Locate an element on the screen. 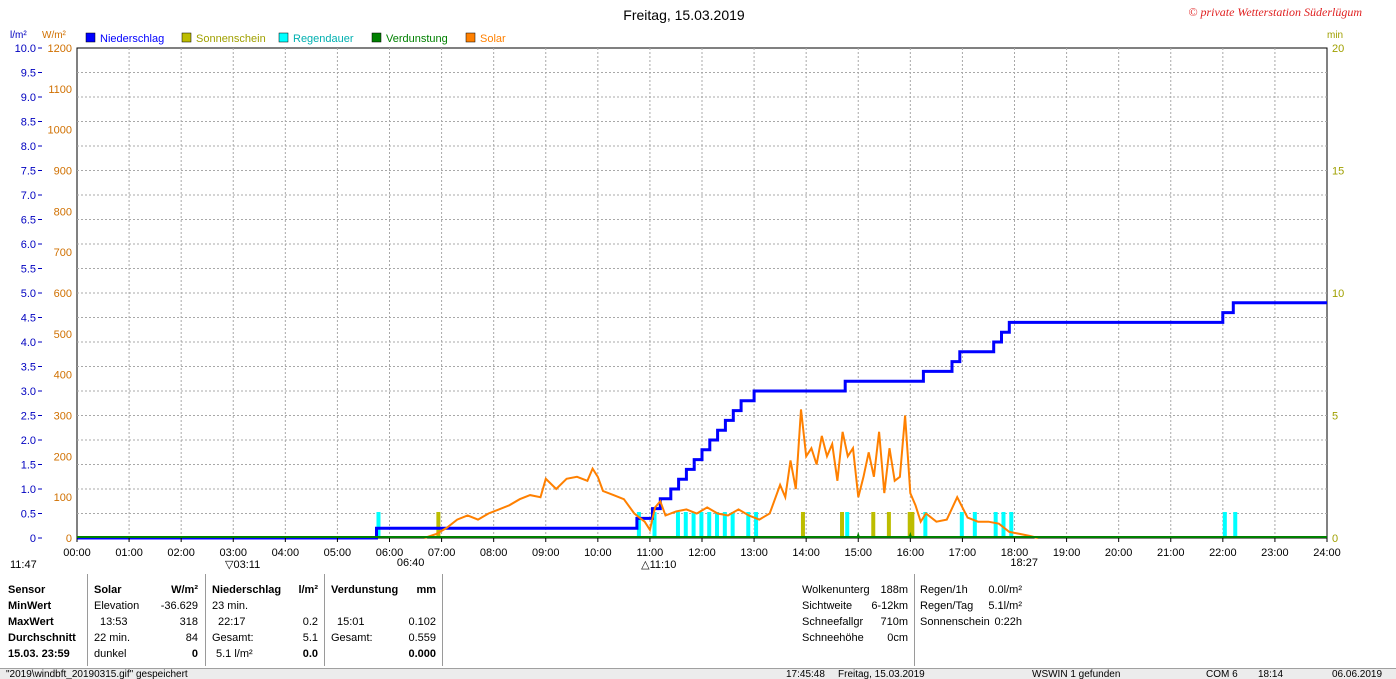  solar-r3-value: 84 is located at coordinates (191, 638).